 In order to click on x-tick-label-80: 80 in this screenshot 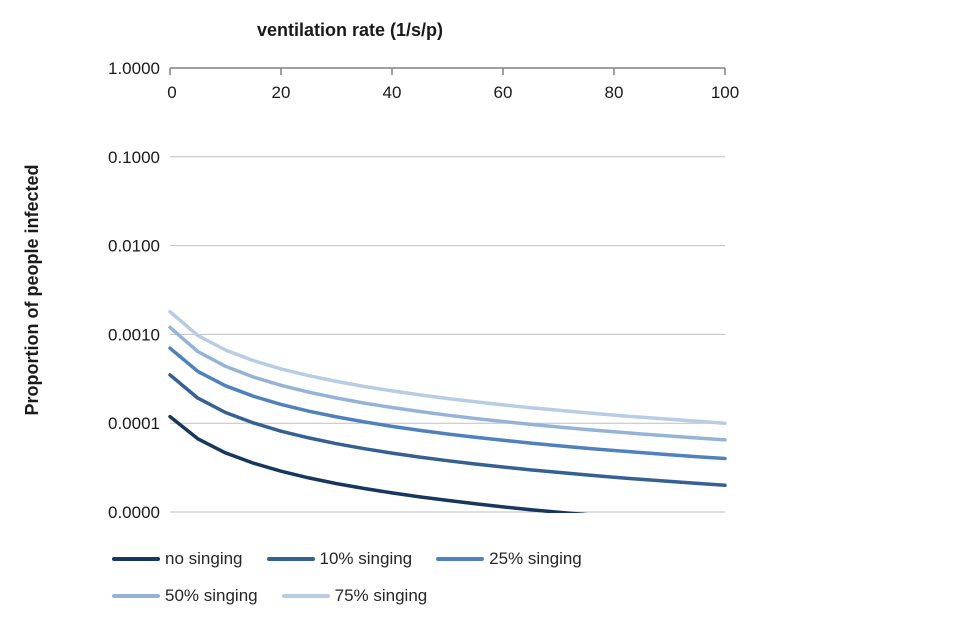, I will do `click(614, 92)`.